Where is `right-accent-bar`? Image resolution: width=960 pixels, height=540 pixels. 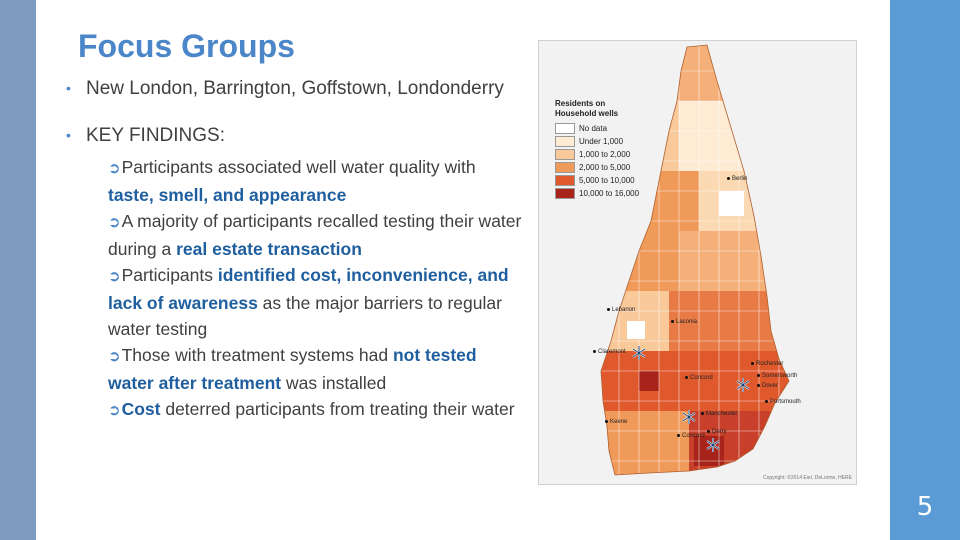 right-accent-bar is located at coordinates (925, 270).